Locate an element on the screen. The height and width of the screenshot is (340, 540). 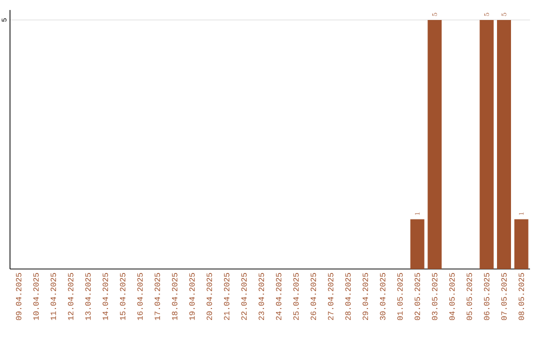
x-tick-label: 02.05.2025 is located at coordinates (417, 296).